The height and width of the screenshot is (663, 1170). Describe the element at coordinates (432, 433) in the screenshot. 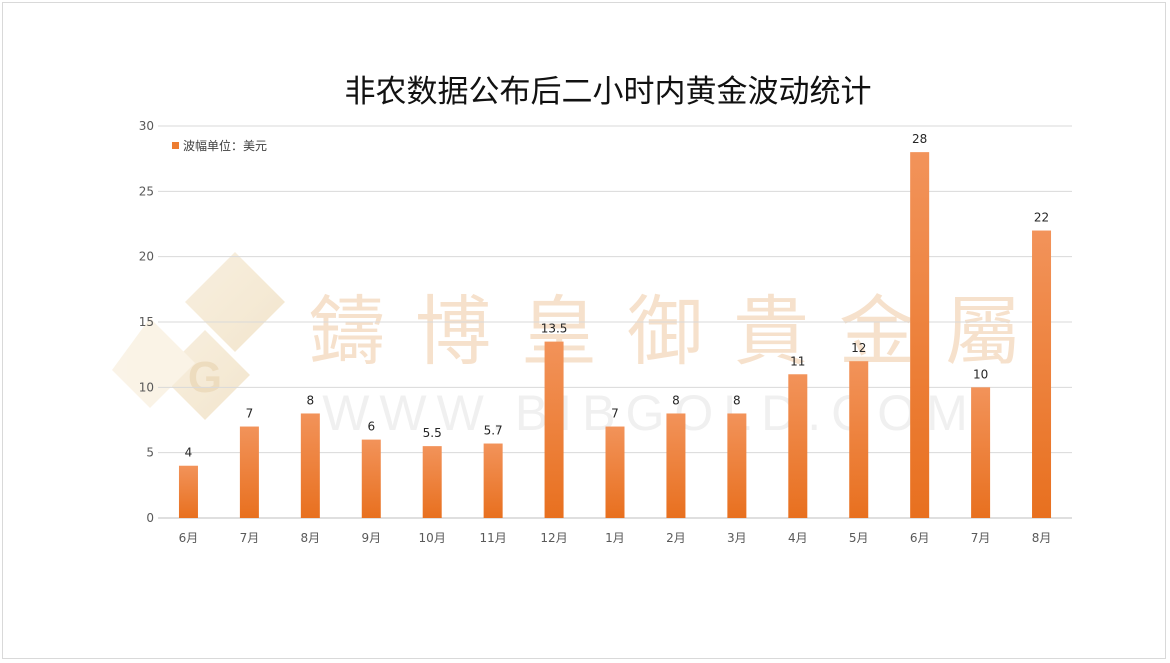

I see `data-label: 5.5` at that location.